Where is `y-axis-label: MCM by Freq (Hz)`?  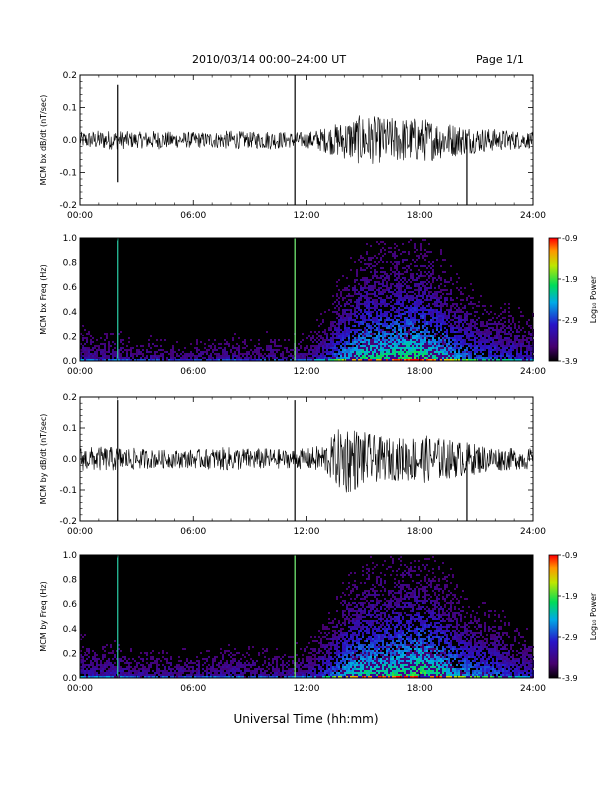 y-axis-label: MCM by Freq (Hz) is located at coordinates (43, 616).